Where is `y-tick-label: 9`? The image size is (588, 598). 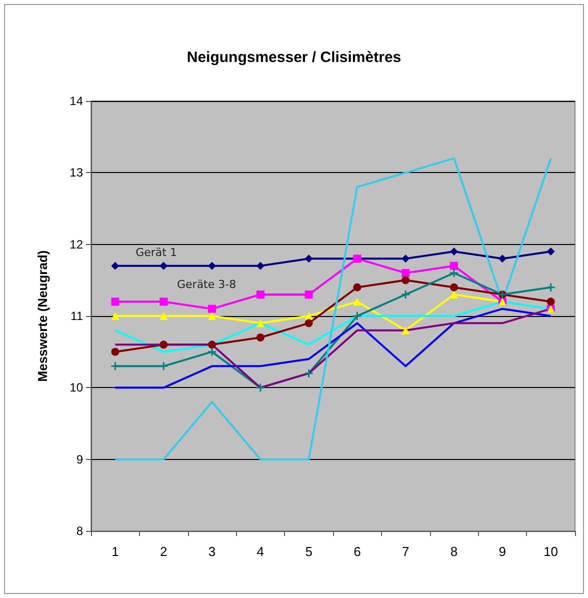
y-tick-label: 9 is located at coordinates (80, 459).